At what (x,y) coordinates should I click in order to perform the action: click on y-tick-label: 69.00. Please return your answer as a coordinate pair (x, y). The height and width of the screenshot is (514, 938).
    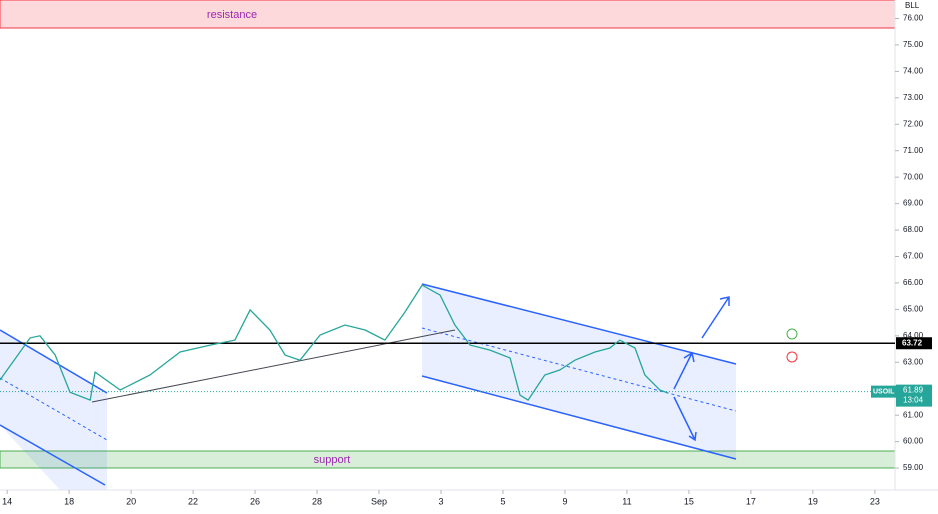
    Looking at the image, I should click on (913, 203).